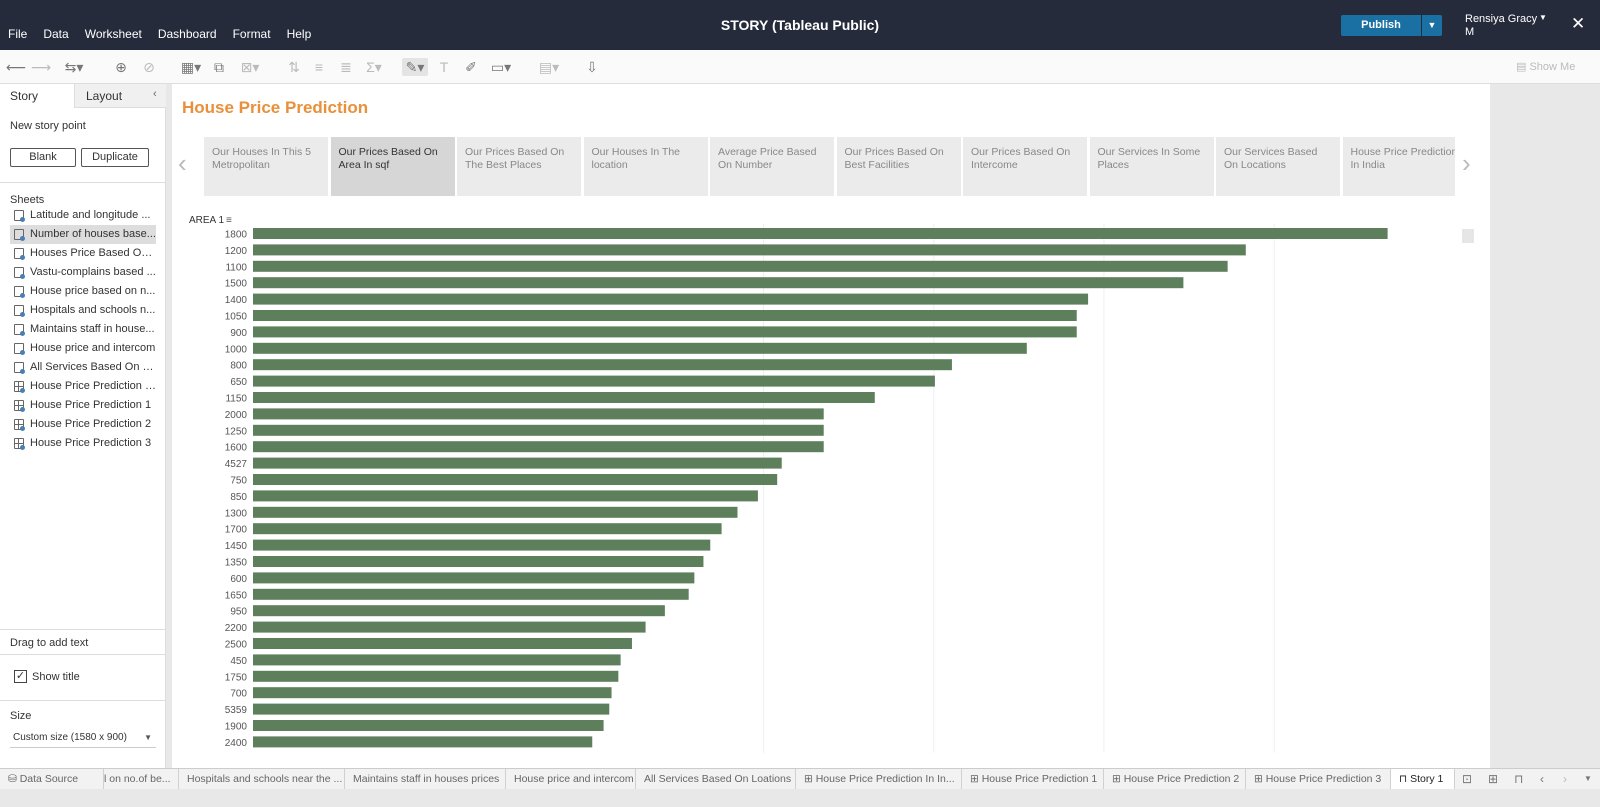 This screenshot has height=807, width=1600. I want to click on swap-icon: ⇅, so click(294, 67).